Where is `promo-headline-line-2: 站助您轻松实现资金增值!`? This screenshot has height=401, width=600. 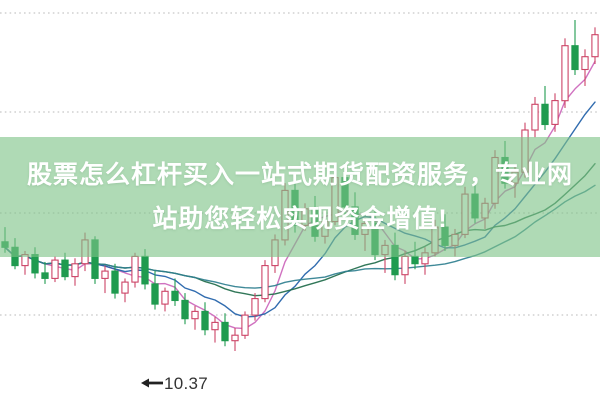
promo-headline-line-2: 站助您轻松实现资金增值! is located at coordinates (300, 219).